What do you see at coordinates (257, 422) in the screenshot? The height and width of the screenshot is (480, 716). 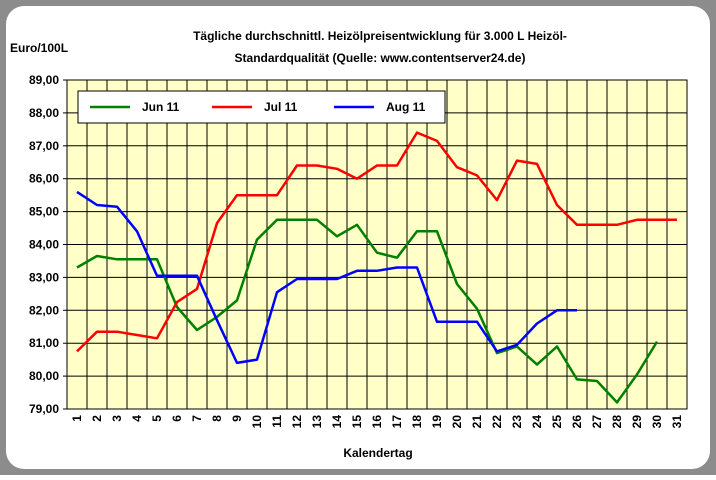 I see `x-tick-label: 10` at bounding box center [257, 422].